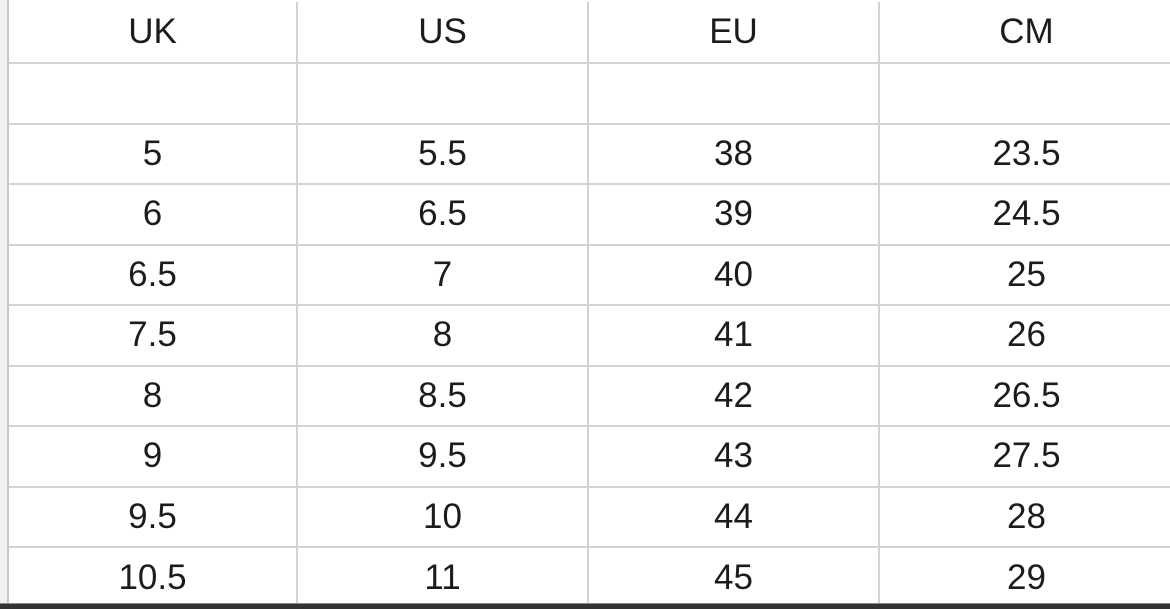 The width and height of the screenshot is (1170, 609). What do you see at coordinates (153, 33) in the screenshot?
I see `column-header: UK` at bounding box center [153, 33].